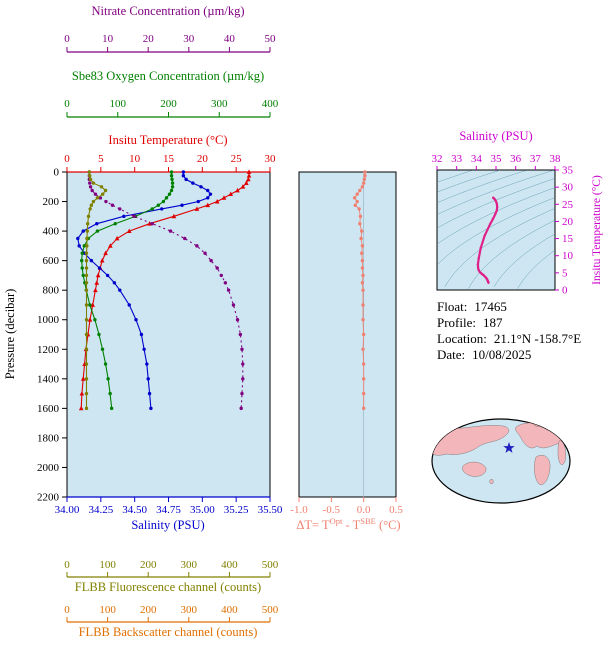 This screenshot has width=609, height=663. I want to click on density-contours, so click(496, 229).